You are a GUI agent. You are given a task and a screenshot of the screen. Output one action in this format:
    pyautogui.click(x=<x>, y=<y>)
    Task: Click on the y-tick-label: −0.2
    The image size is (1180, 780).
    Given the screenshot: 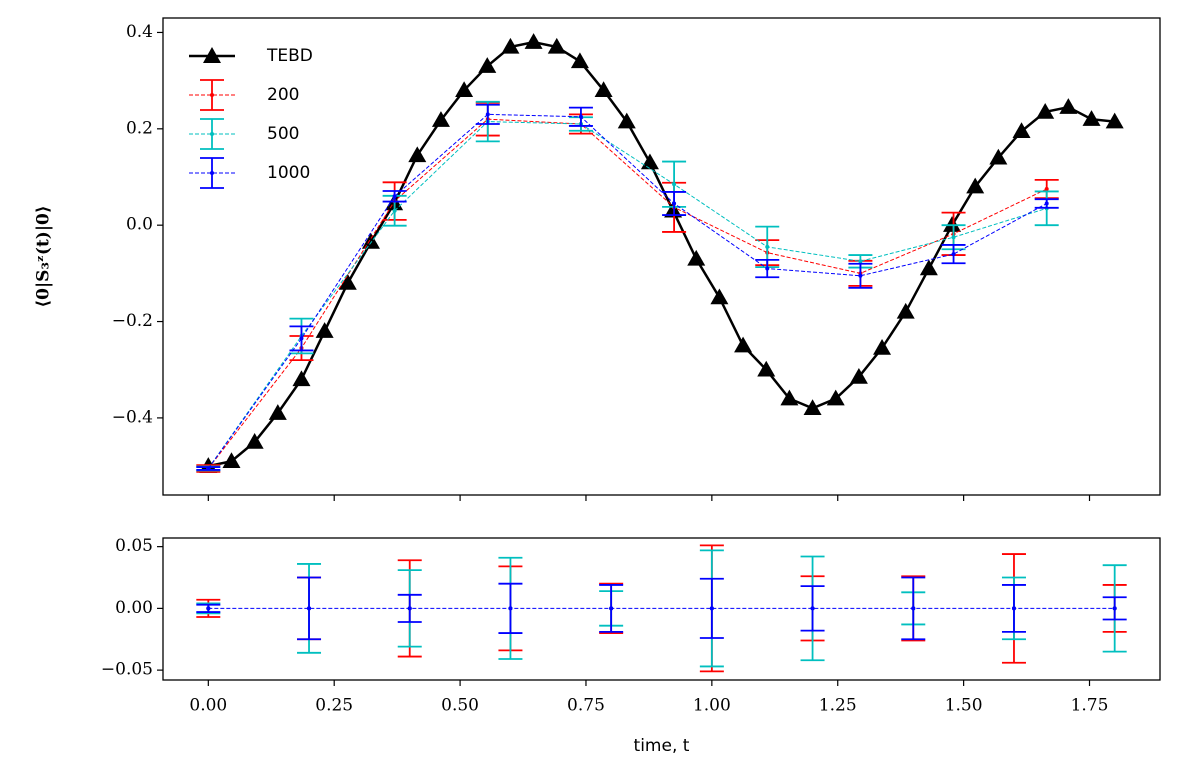 What is the action you would take?
    pyautogui.click(x=132, y=321)
    